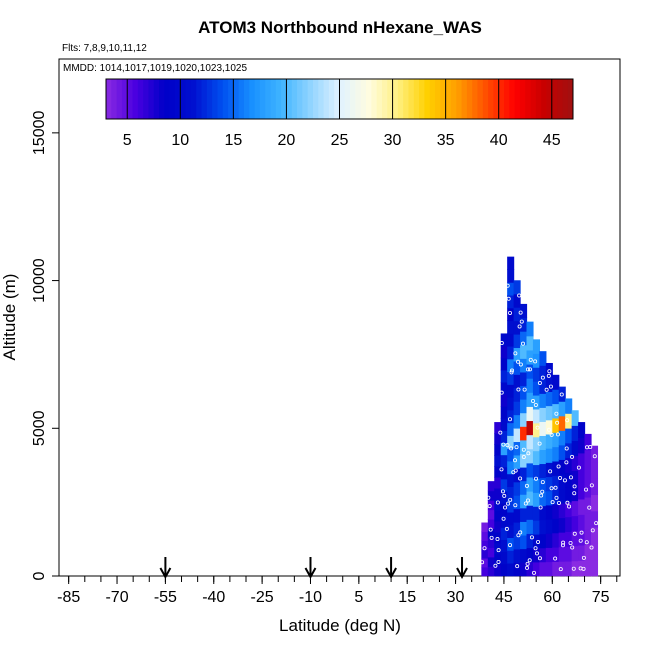 Image resolution: width=650 pixels, height=650 pixels. Describe the element at coordinates (407, 597) in the screenshot. I see `x-tick-label: 15` at that location.